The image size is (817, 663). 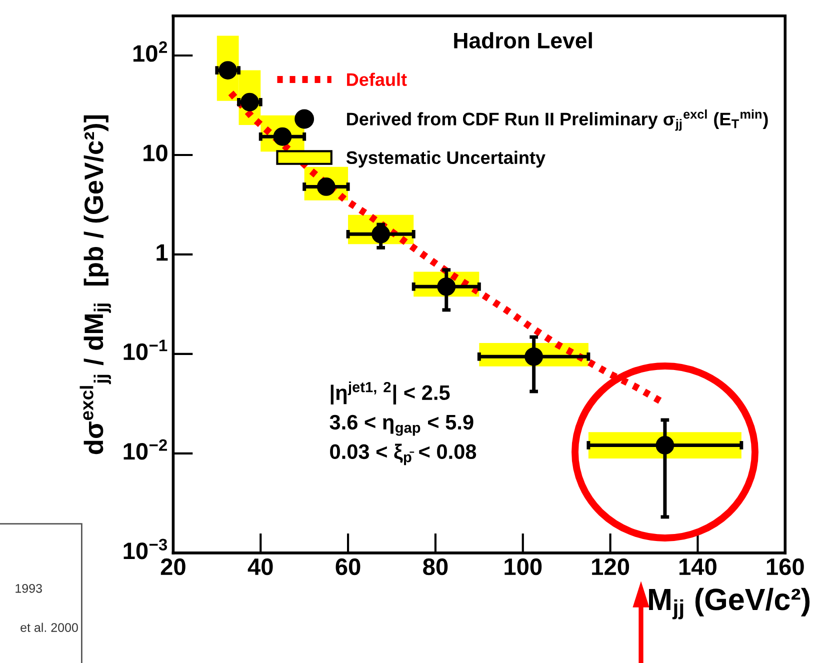 What do you see at coordinates (523, 567) in the screenshot?
I see `x-tick-label: 100` at bounding box center [523, 567].